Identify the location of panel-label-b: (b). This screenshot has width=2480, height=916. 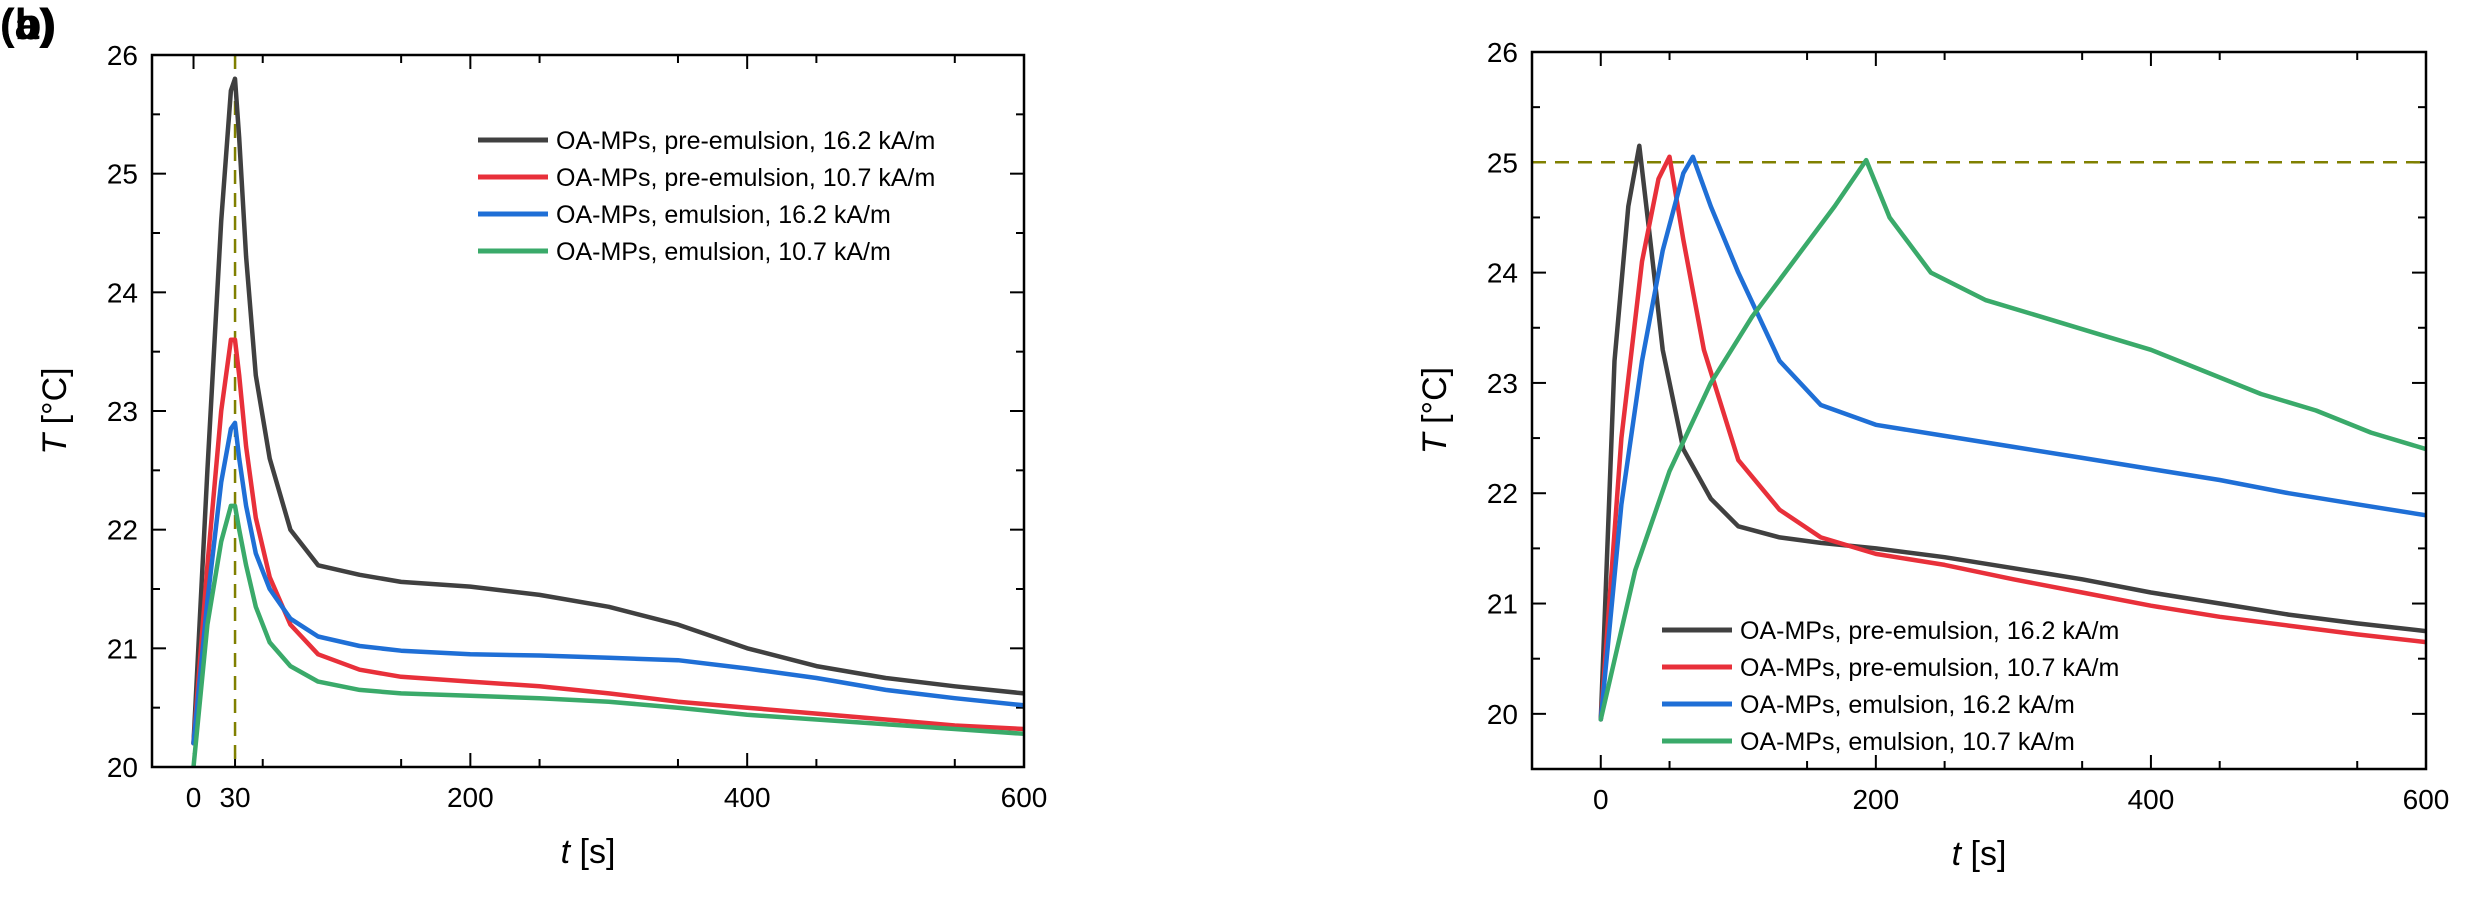
(28, 24).